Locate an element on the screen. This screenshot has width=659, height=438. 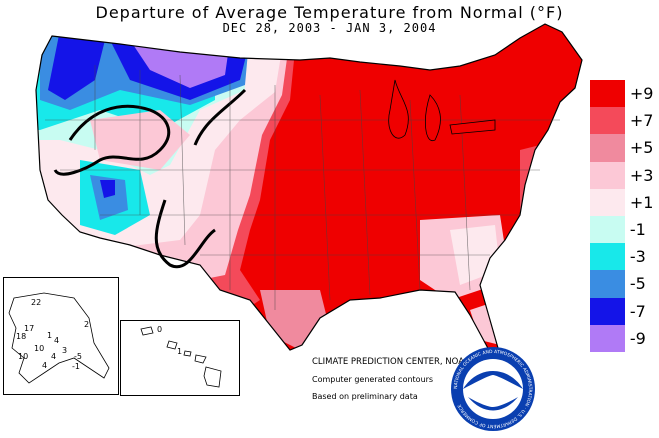
date-range: DEC 28, 2003 - JAN 3, 2004 is located at coordinates (329, 28).